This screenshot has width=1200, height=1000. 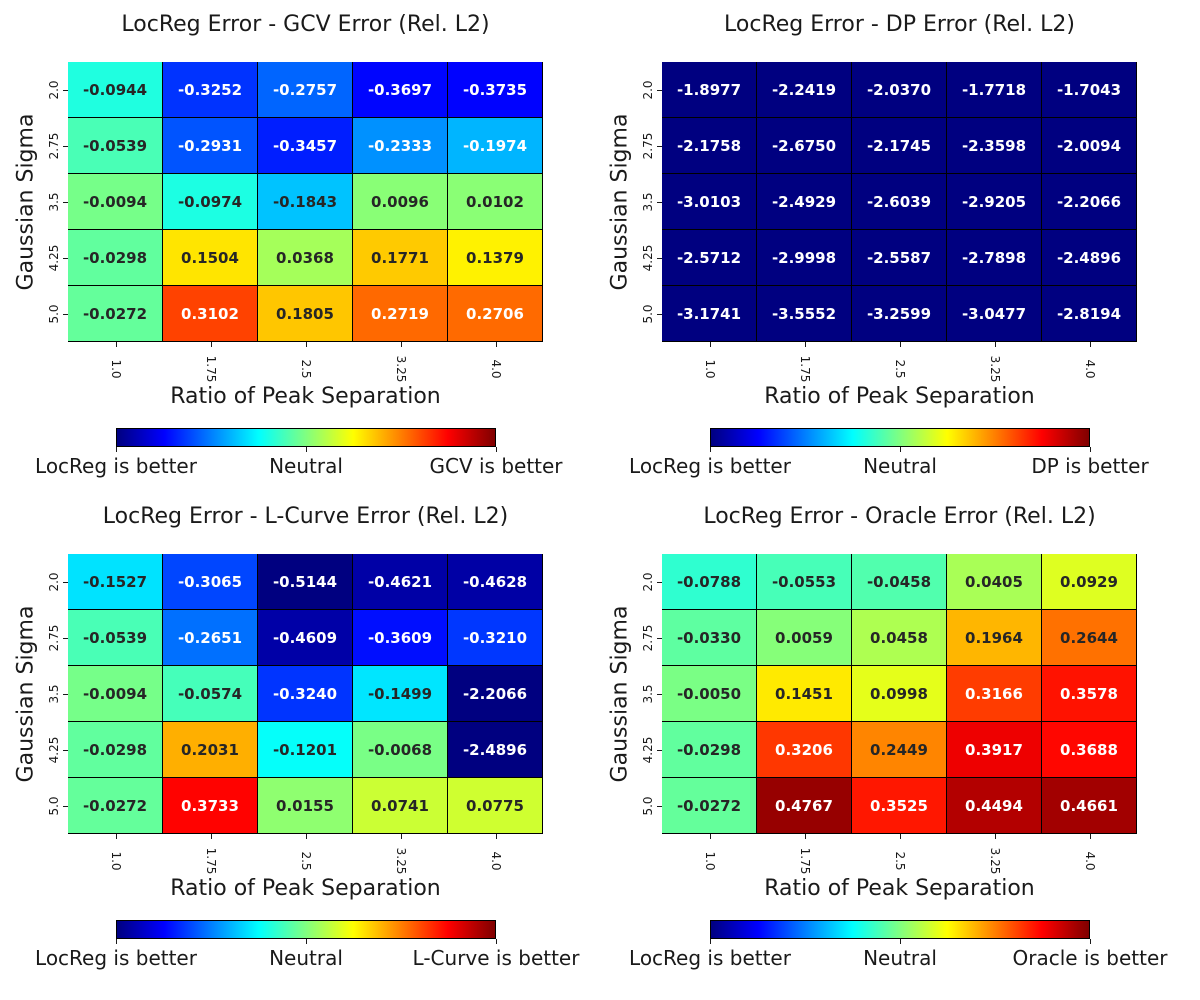 I want to click on heatmap-cell: 0.0405, so click(x=994, y=582).